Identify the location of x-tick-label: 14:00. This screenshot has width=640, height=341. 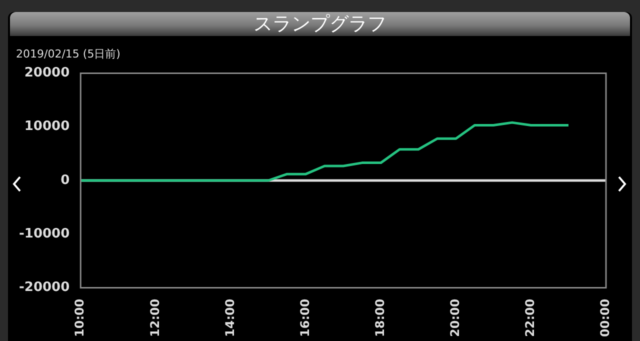
(229, 318).